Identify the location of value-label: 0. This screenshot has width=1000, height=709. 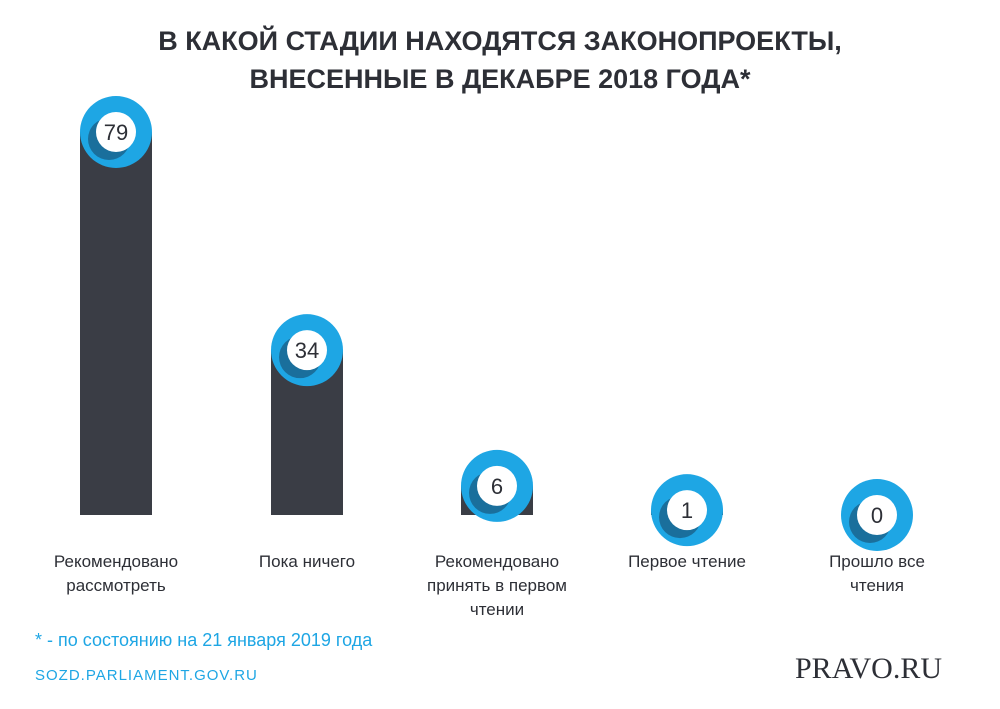
(877, 515).